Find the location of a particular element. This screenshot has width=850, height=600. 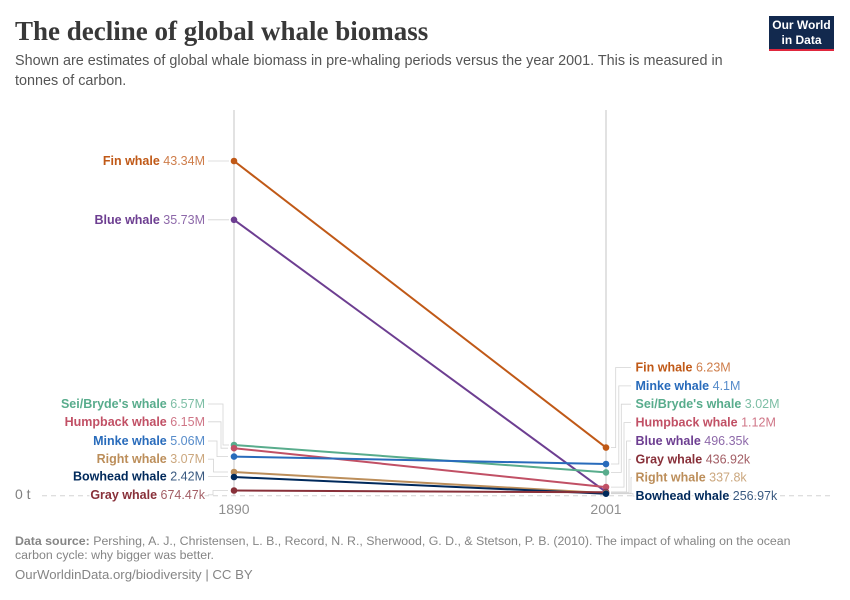

svg-text: 2001 is located at coordinates (605, 509).